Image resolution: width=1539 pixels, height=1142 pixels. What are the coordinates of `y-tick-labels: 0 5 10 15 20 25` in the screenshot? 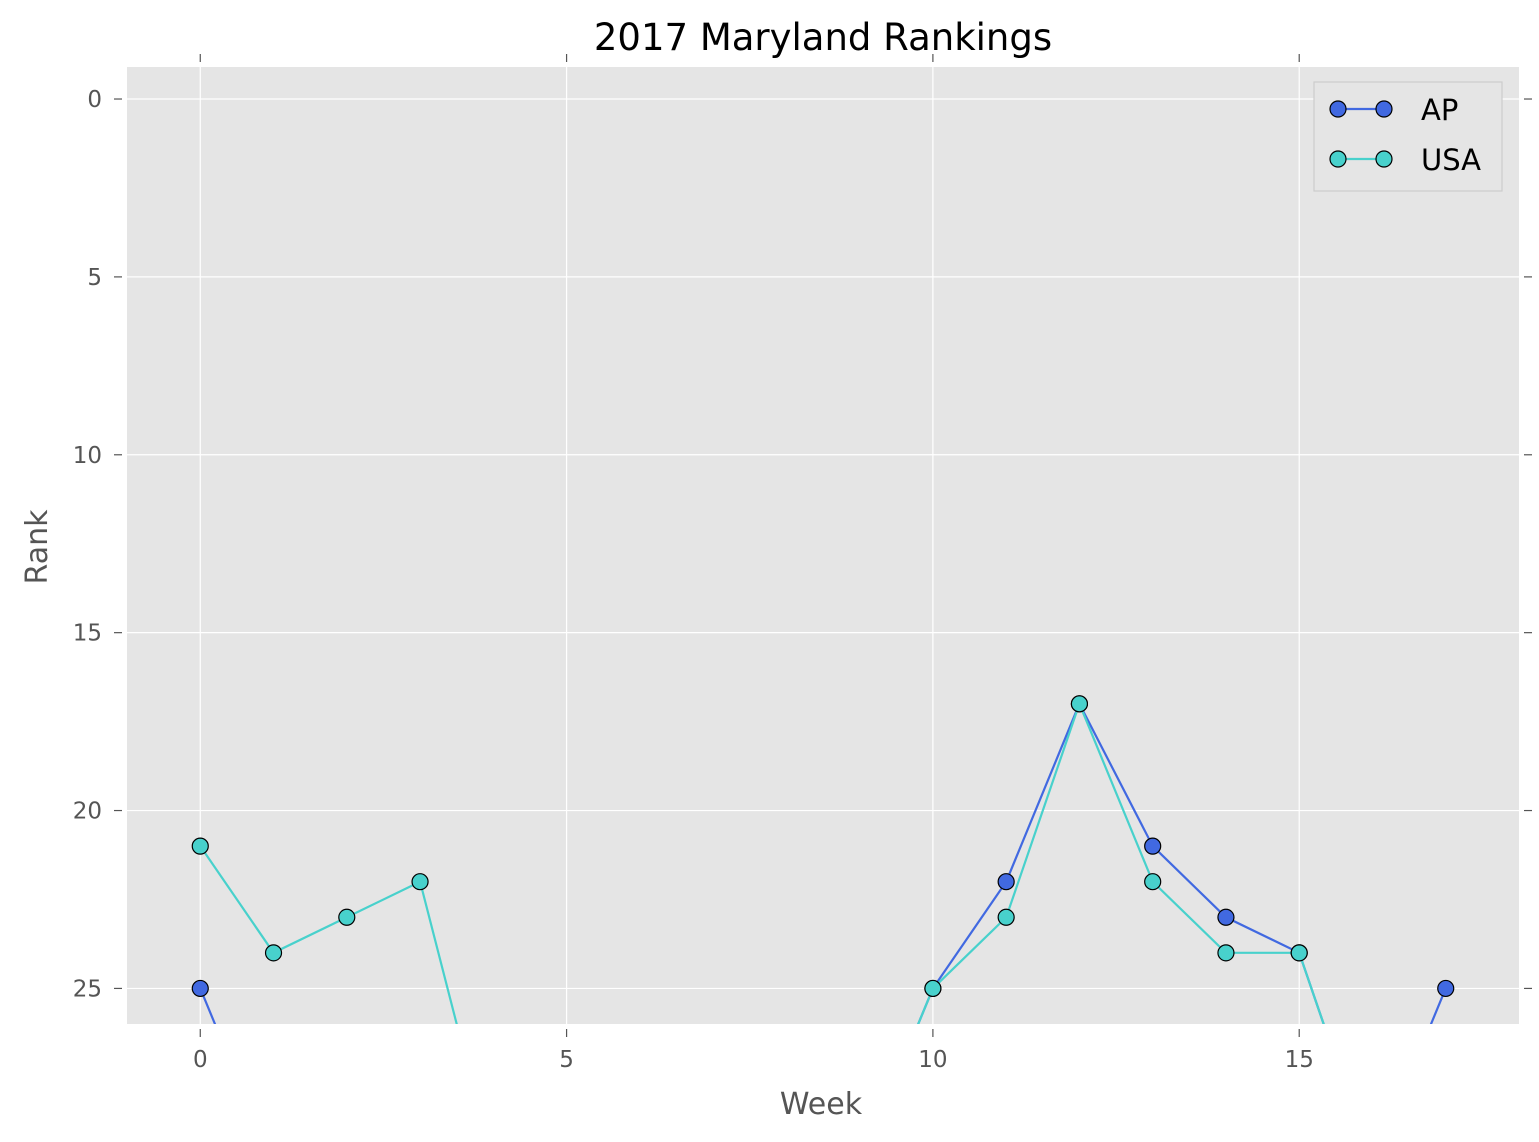 It's located at (87, 544).